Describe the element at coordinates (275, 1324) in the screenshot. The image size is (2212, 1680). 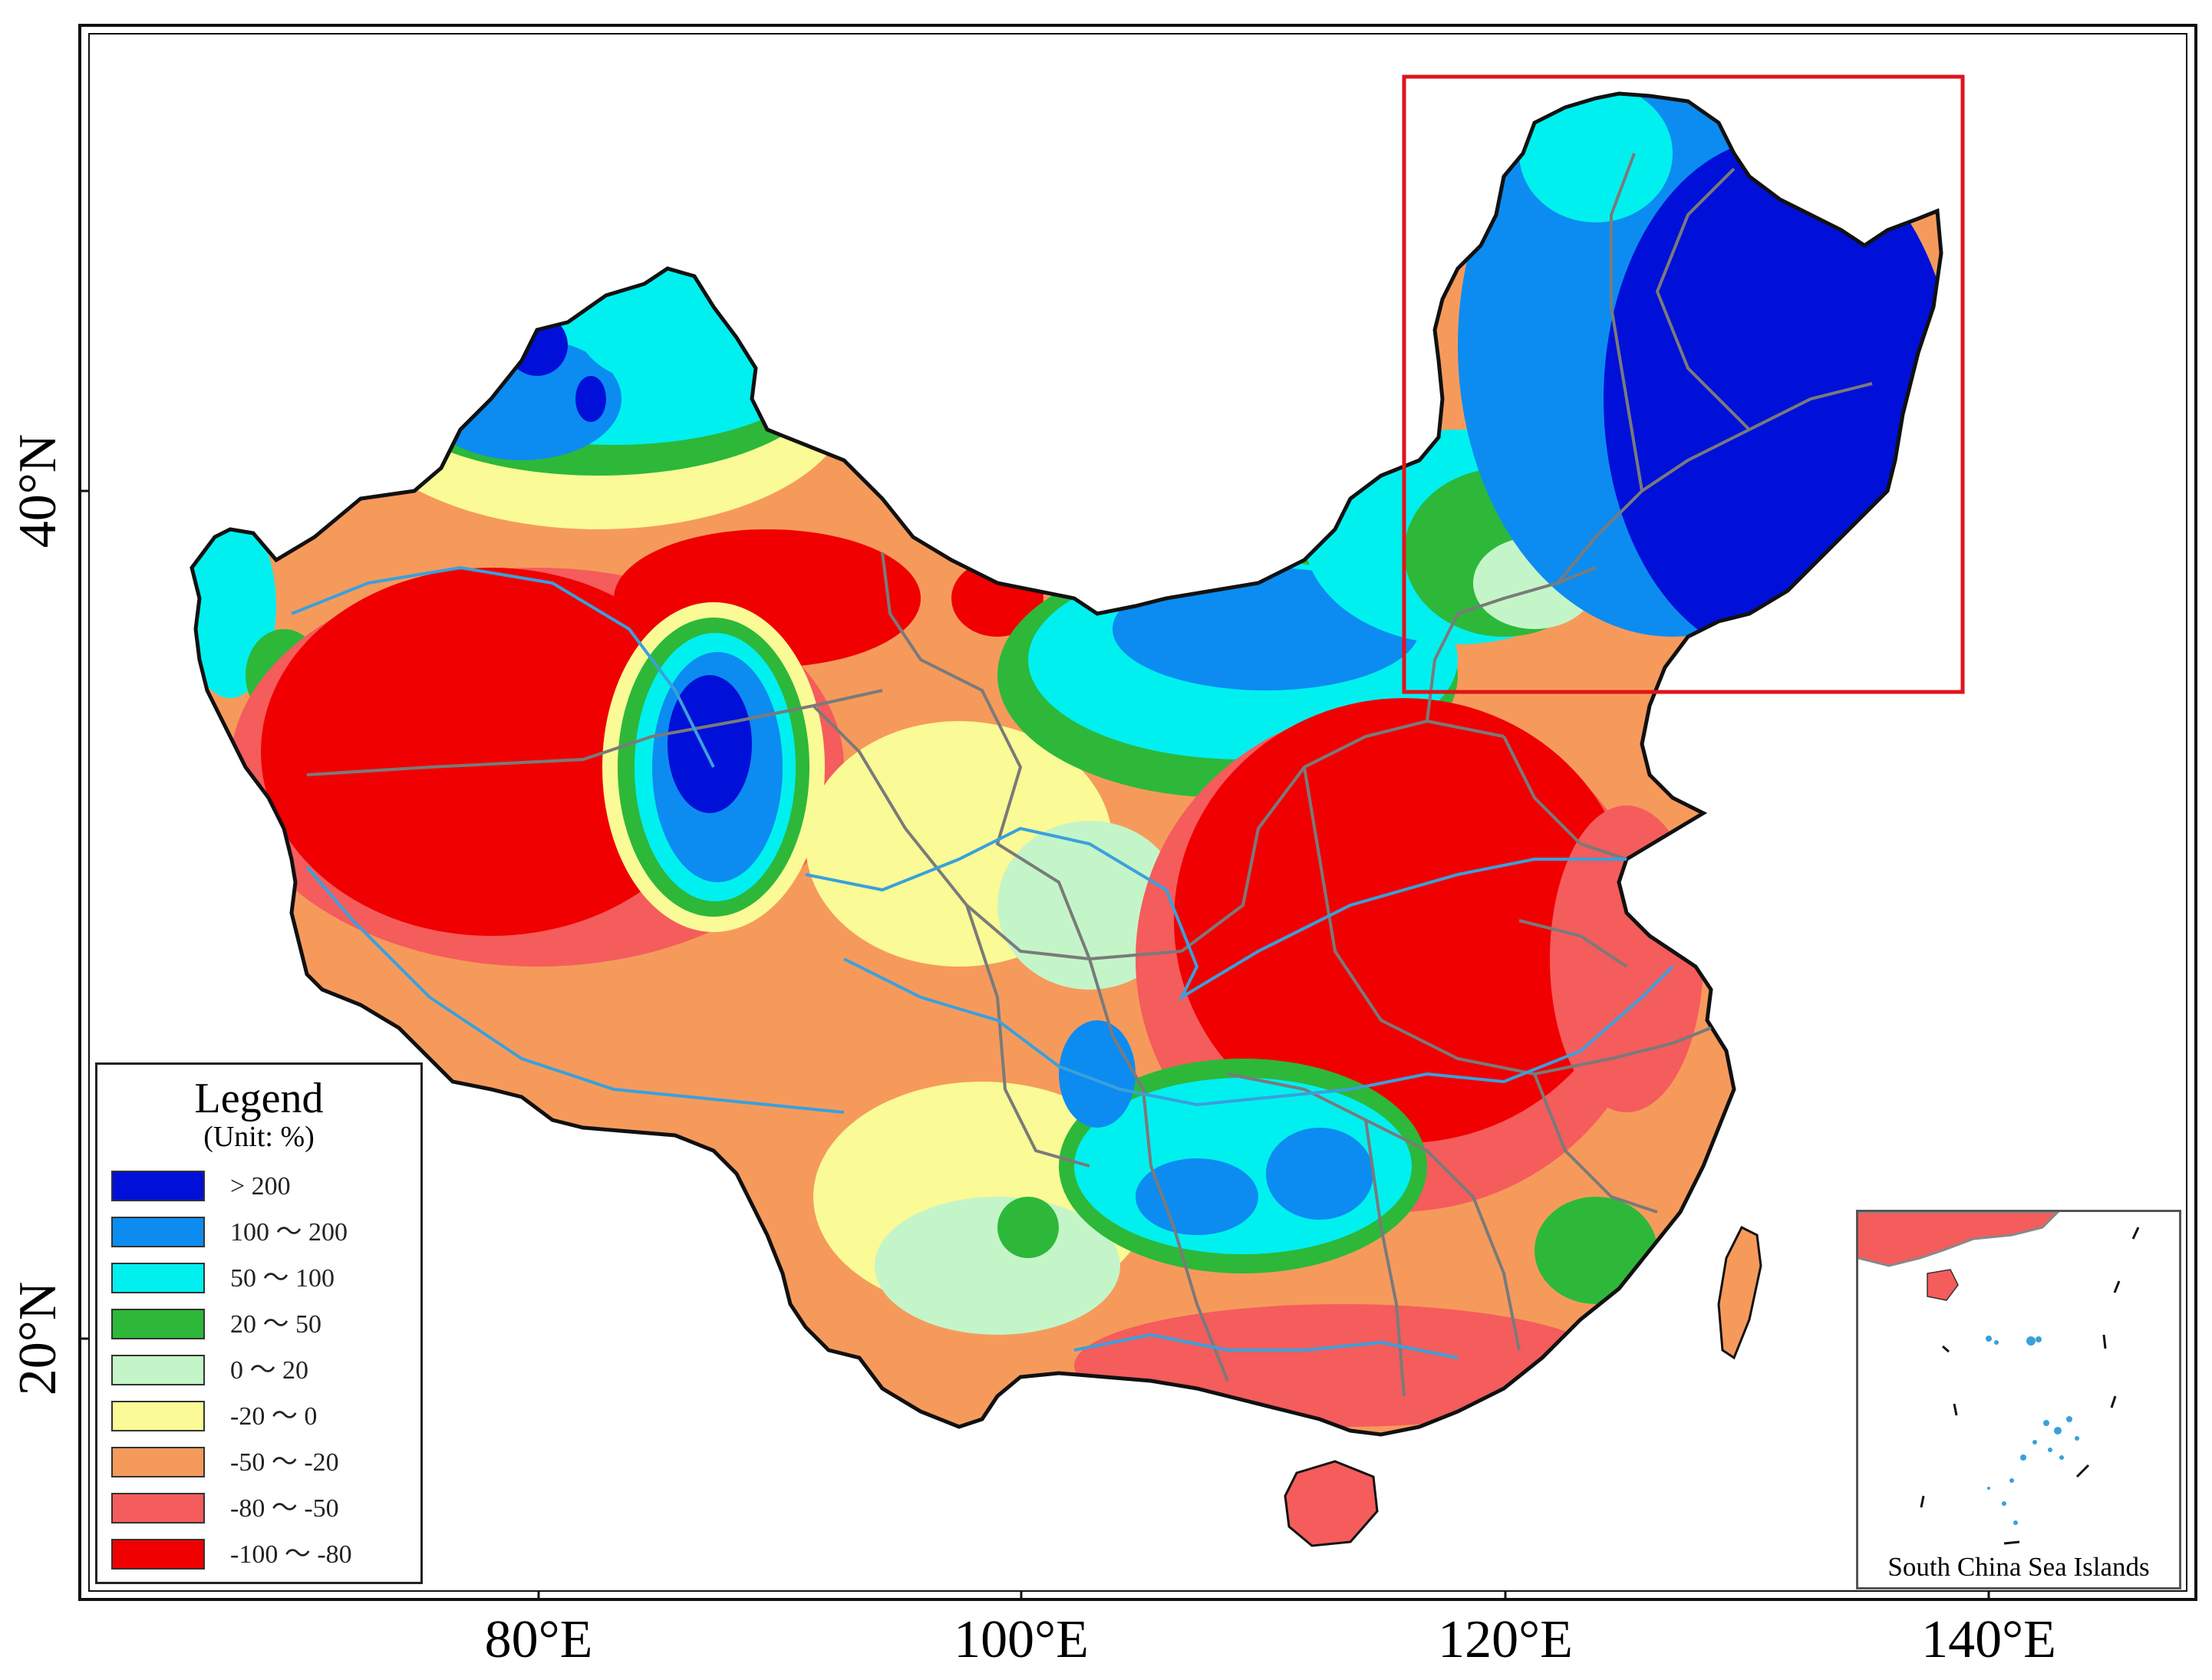
I see `legend-label: 20 ～ 50` at that location.